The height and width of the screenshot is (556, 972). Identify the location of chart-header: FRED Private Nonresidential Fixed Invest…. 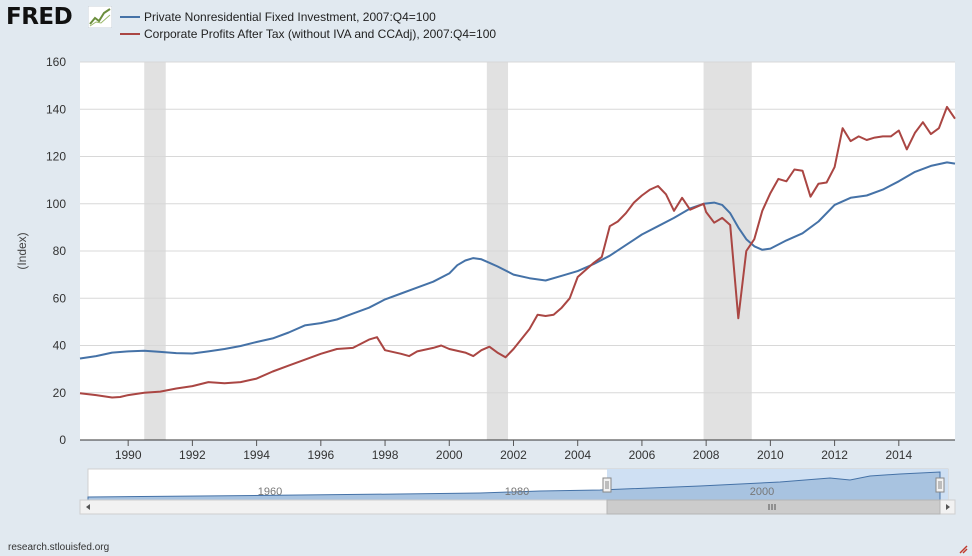
(486, 25).